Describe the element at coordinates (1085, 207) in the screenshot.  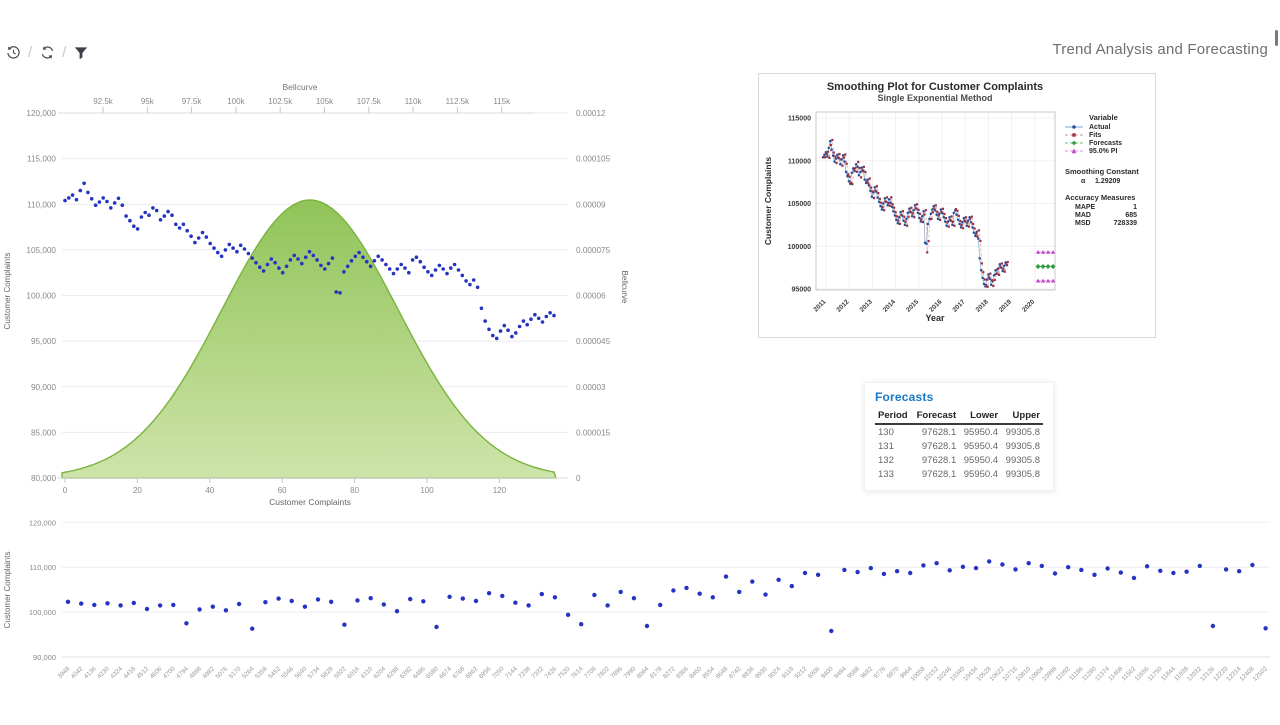
I see `accuracy-measure-name: MAPE` at that location.